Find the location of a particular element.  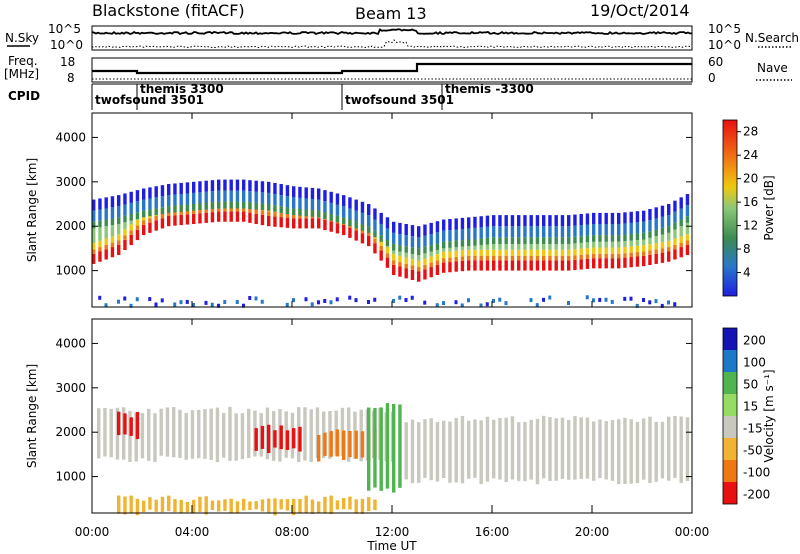

power-colorbar-ticks: 4 8 12 16 20 24 28 is located at coordinates (747, 202).